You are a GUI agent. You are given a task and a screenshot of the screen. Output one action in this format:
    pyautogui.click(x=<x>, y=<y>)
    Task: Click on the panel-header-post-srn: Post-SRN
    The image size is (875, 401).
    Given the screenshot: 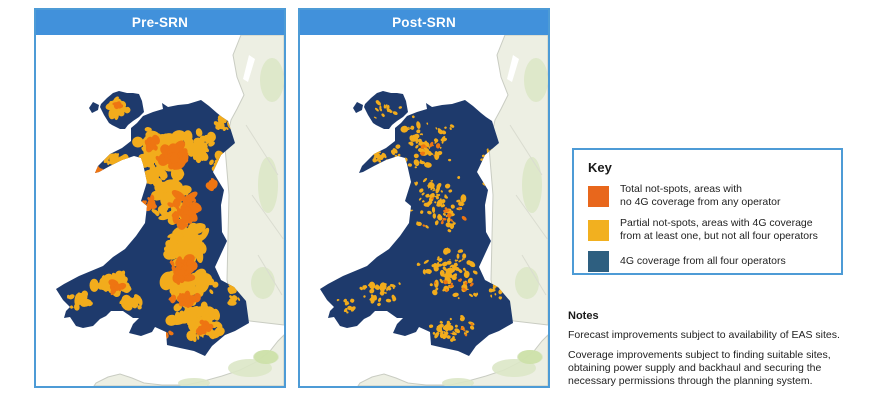 What is the action you would take?
    pyautogui.click(x=424, y=22)
    